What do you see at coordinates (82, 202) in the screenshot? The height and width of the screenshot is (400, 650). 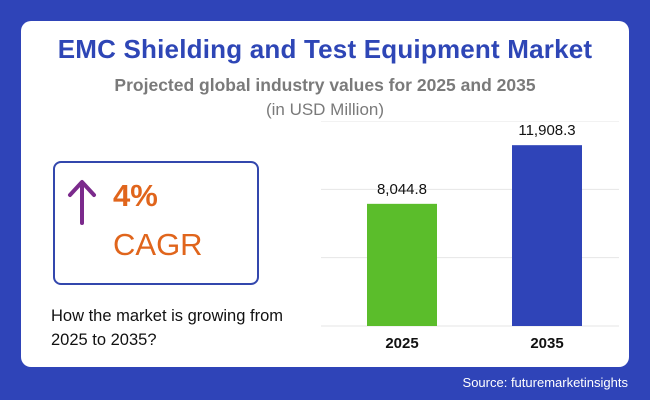 I see `arrow-up-icon` at bounding box center [82, 202].